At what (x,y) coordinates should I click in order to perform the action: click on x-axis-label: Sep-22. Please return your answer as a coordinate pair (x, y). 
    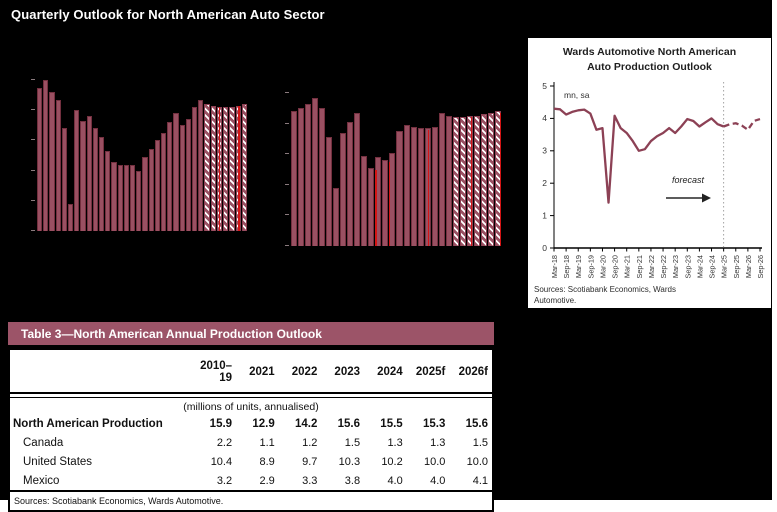
    Looking at the image, I should click on (663, 267).